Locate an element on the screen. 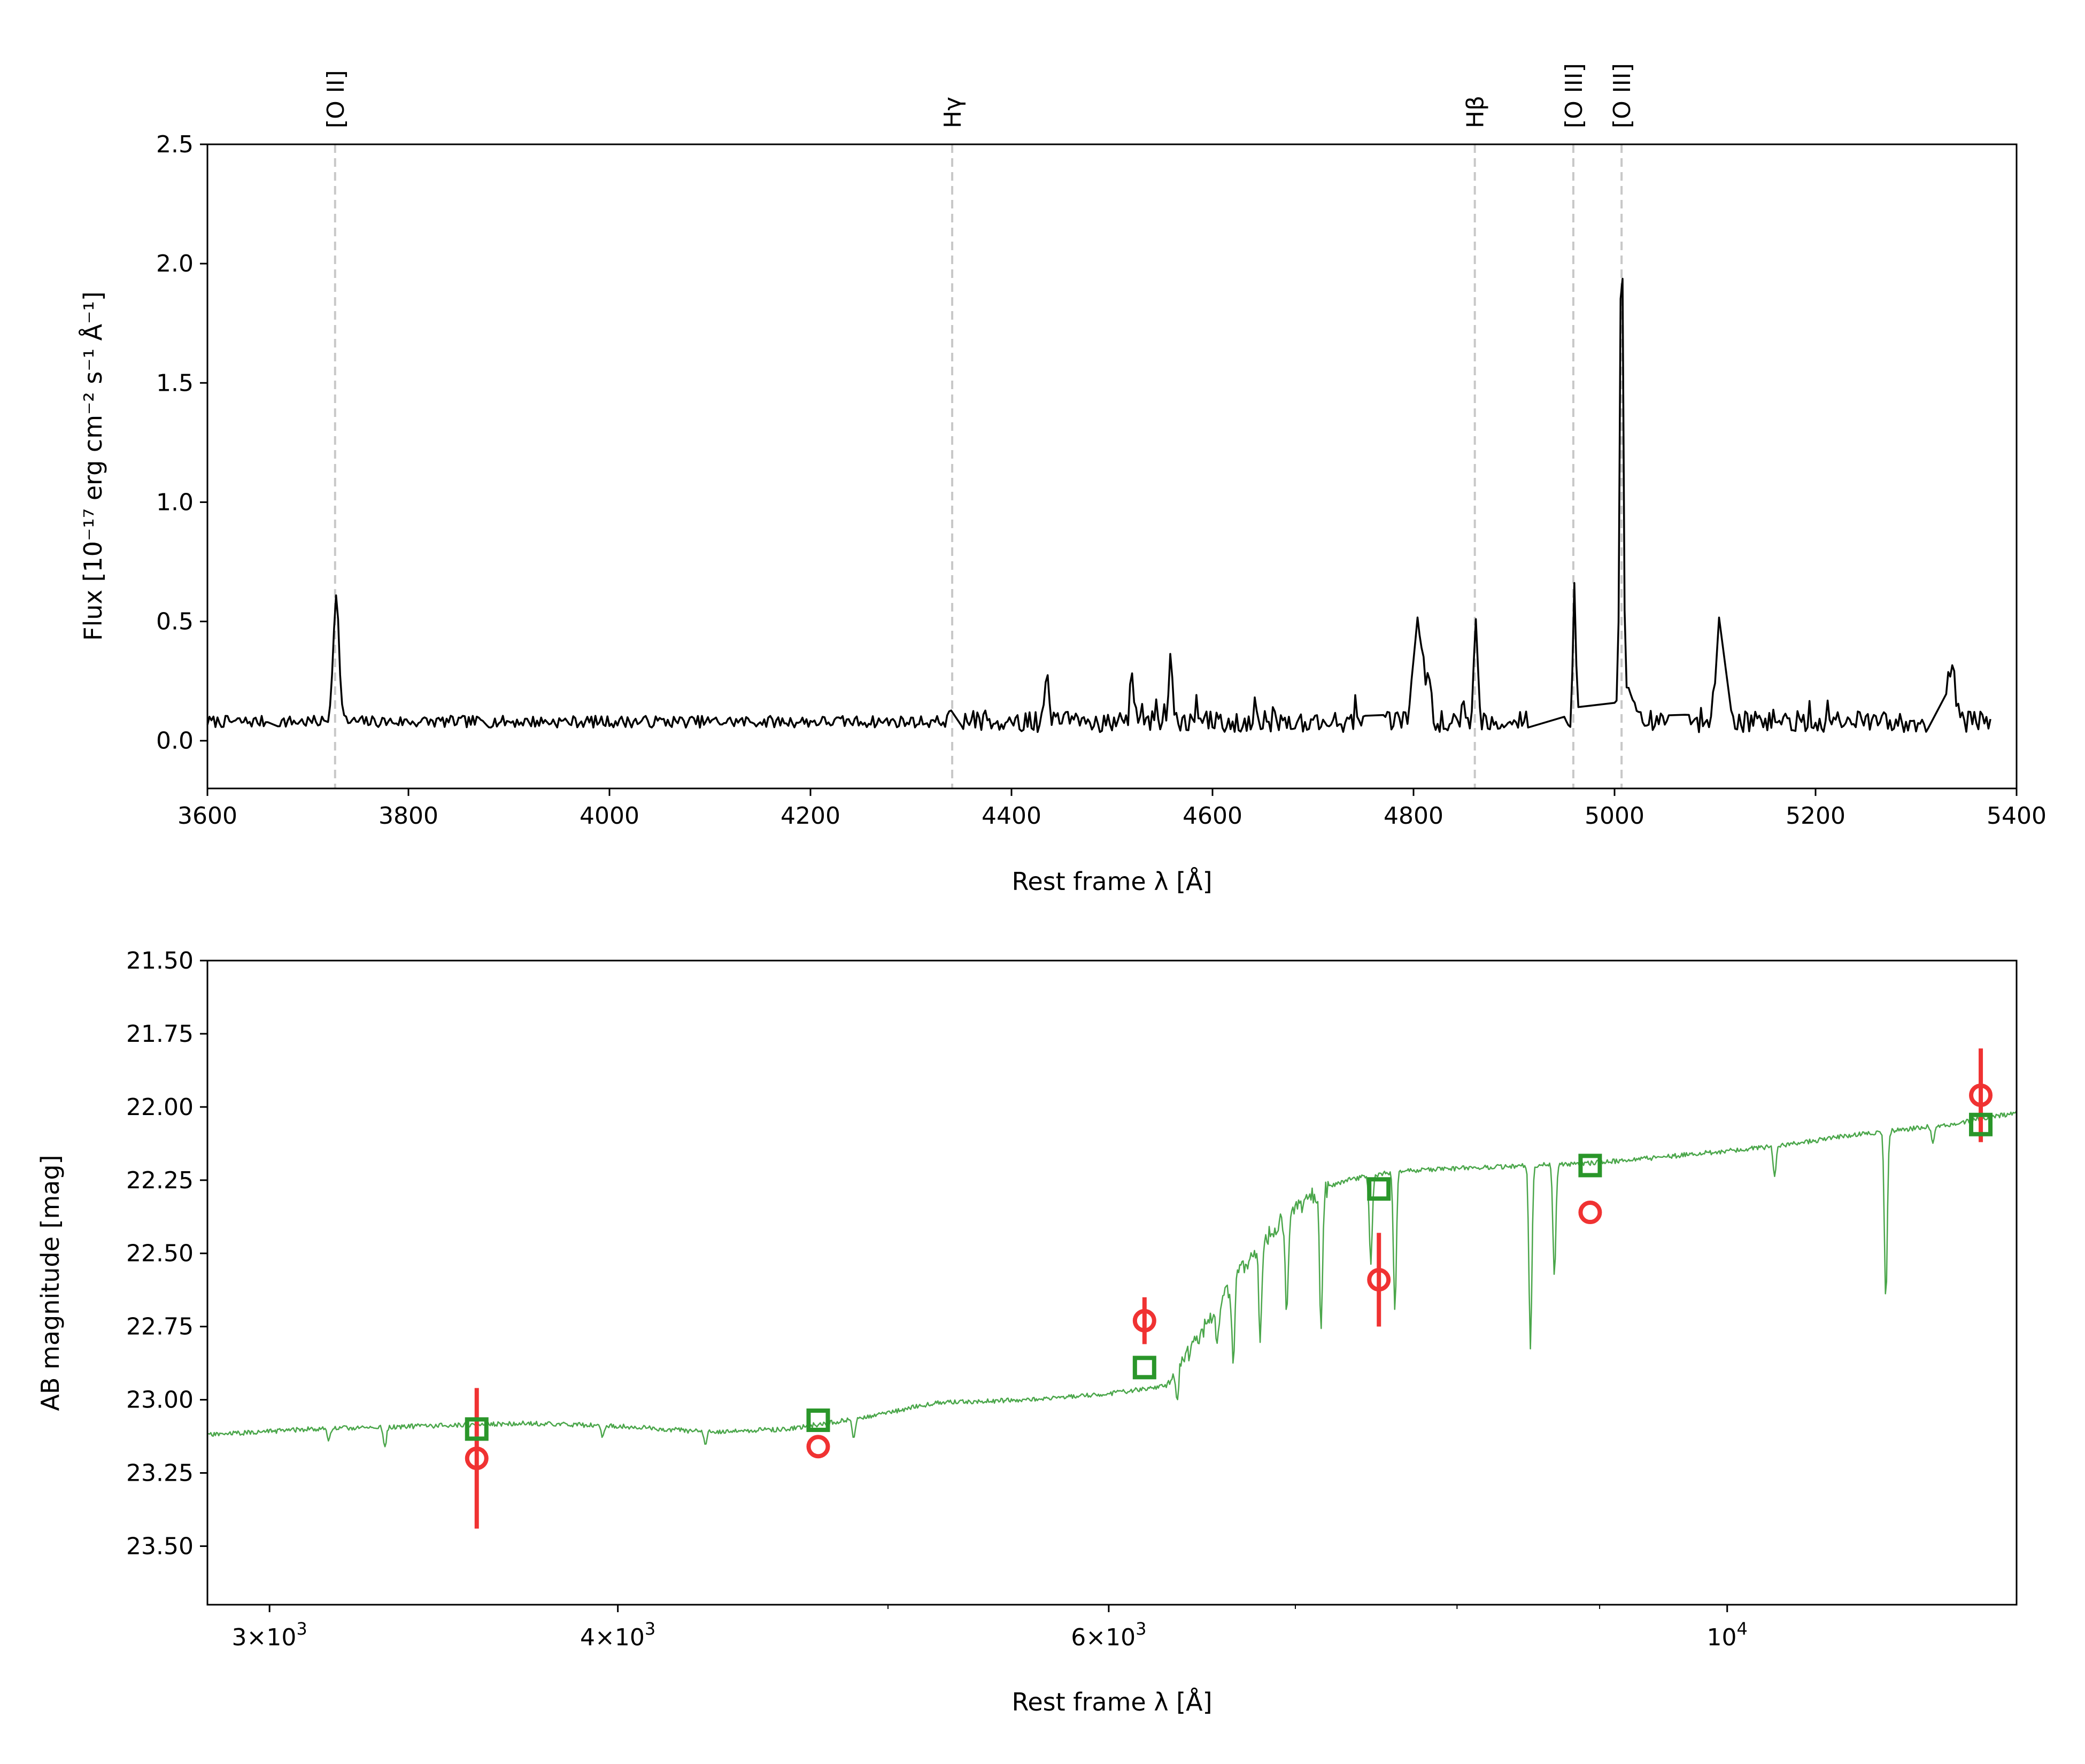 This screenshot has width=2085, height=1764. spectrum-x-tick-label: 3800 is located at coordinates (408, 816).